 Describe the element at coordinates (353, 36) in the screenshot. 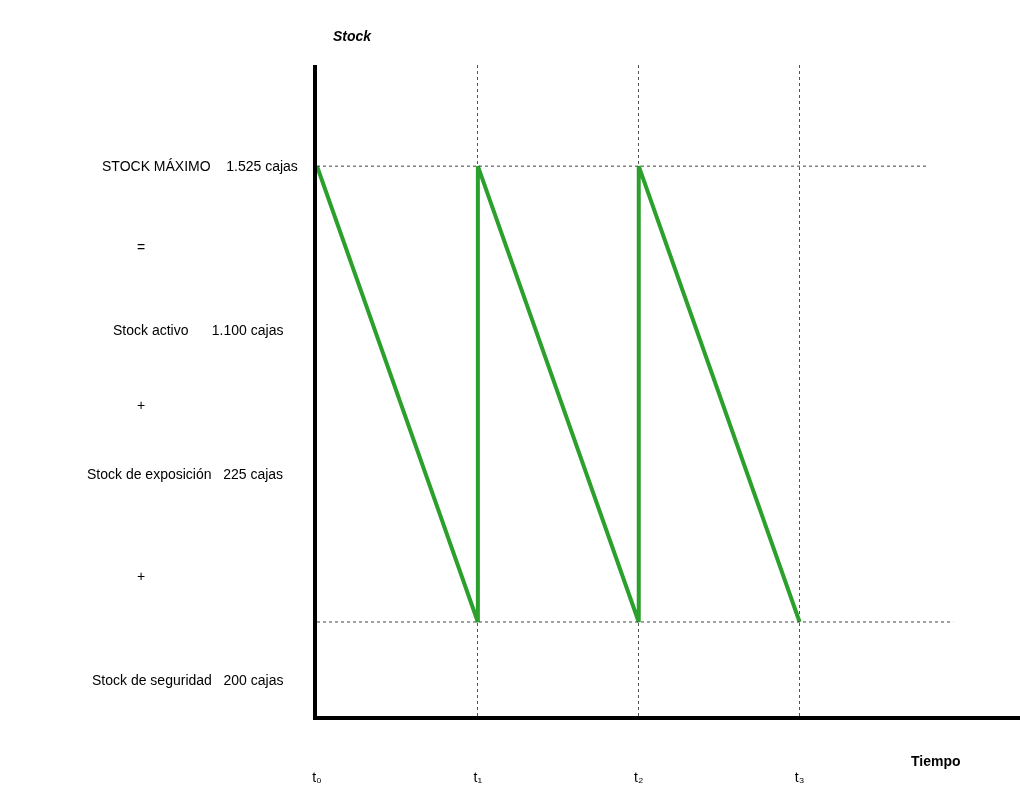

I see `text: Stock` at that location.